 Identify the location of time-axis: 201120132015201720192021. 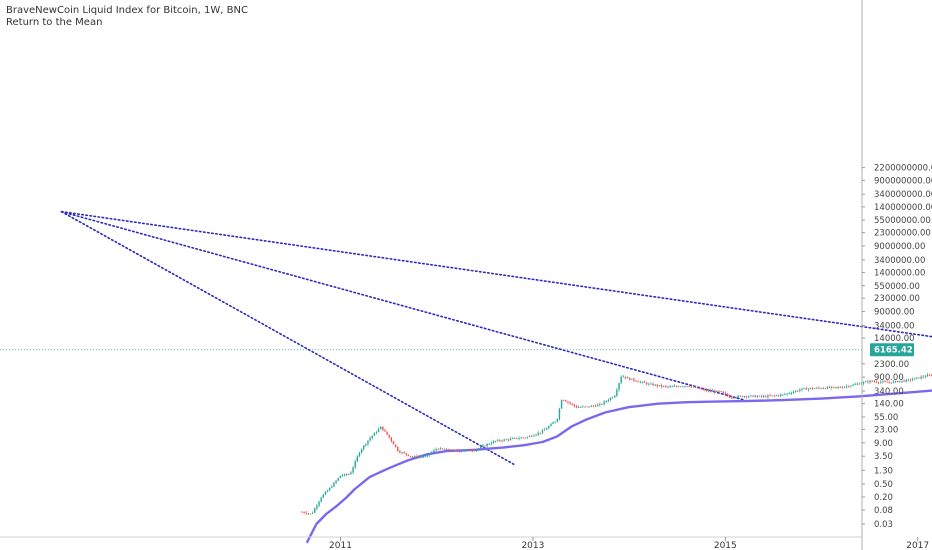
(466, 543).